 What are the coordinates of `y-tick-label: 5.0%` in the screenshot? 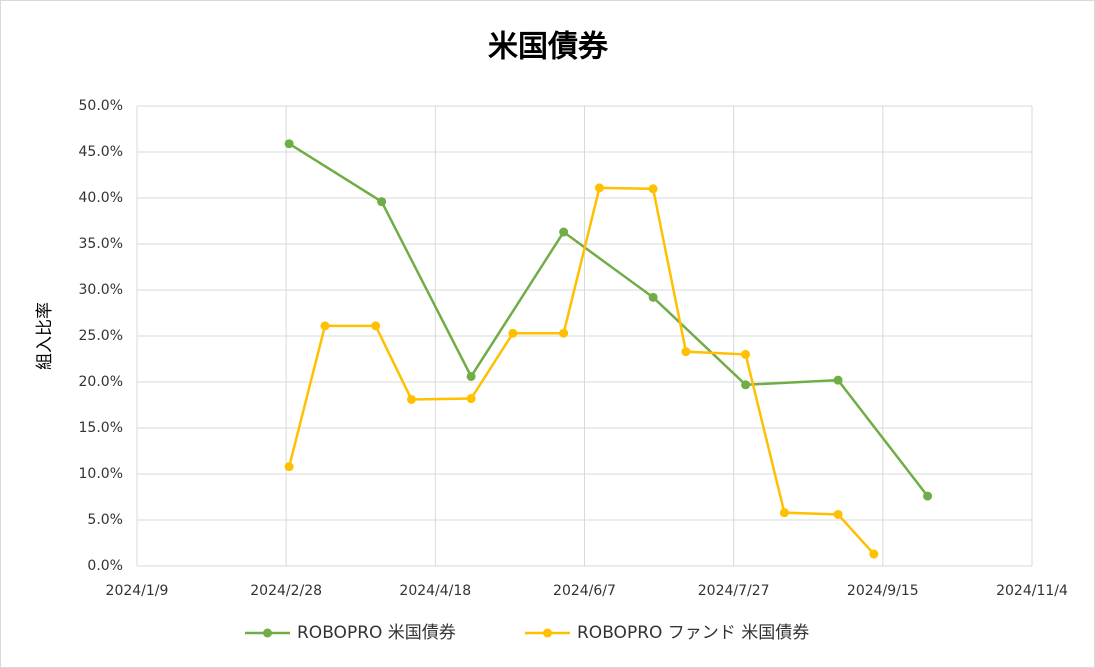 It's located at (105, 520).